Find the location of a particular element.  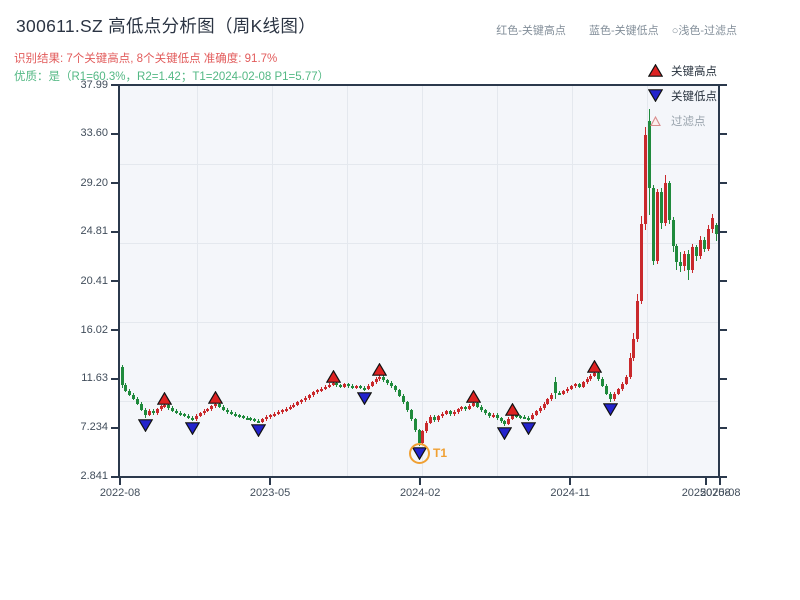

key-high-marker is located at coordinates (513, 411).